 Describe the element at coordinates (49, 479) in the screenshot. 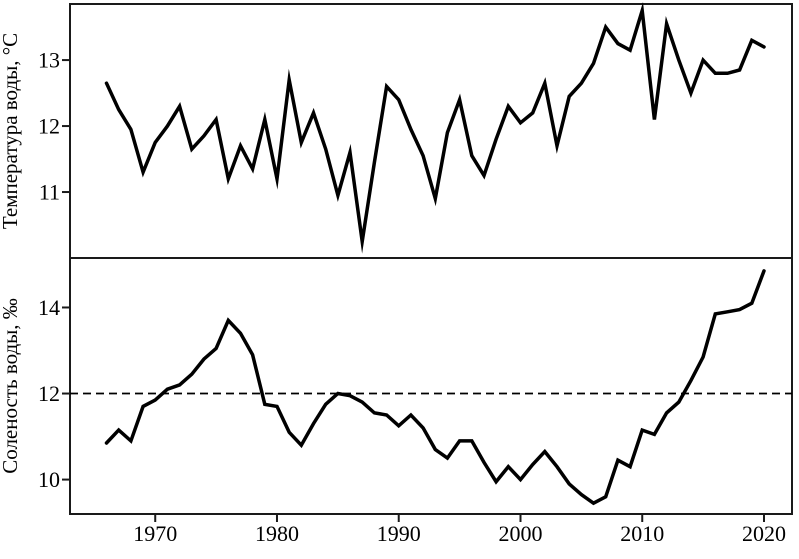

I see `y-tick-label-bottom: 10` at that location.